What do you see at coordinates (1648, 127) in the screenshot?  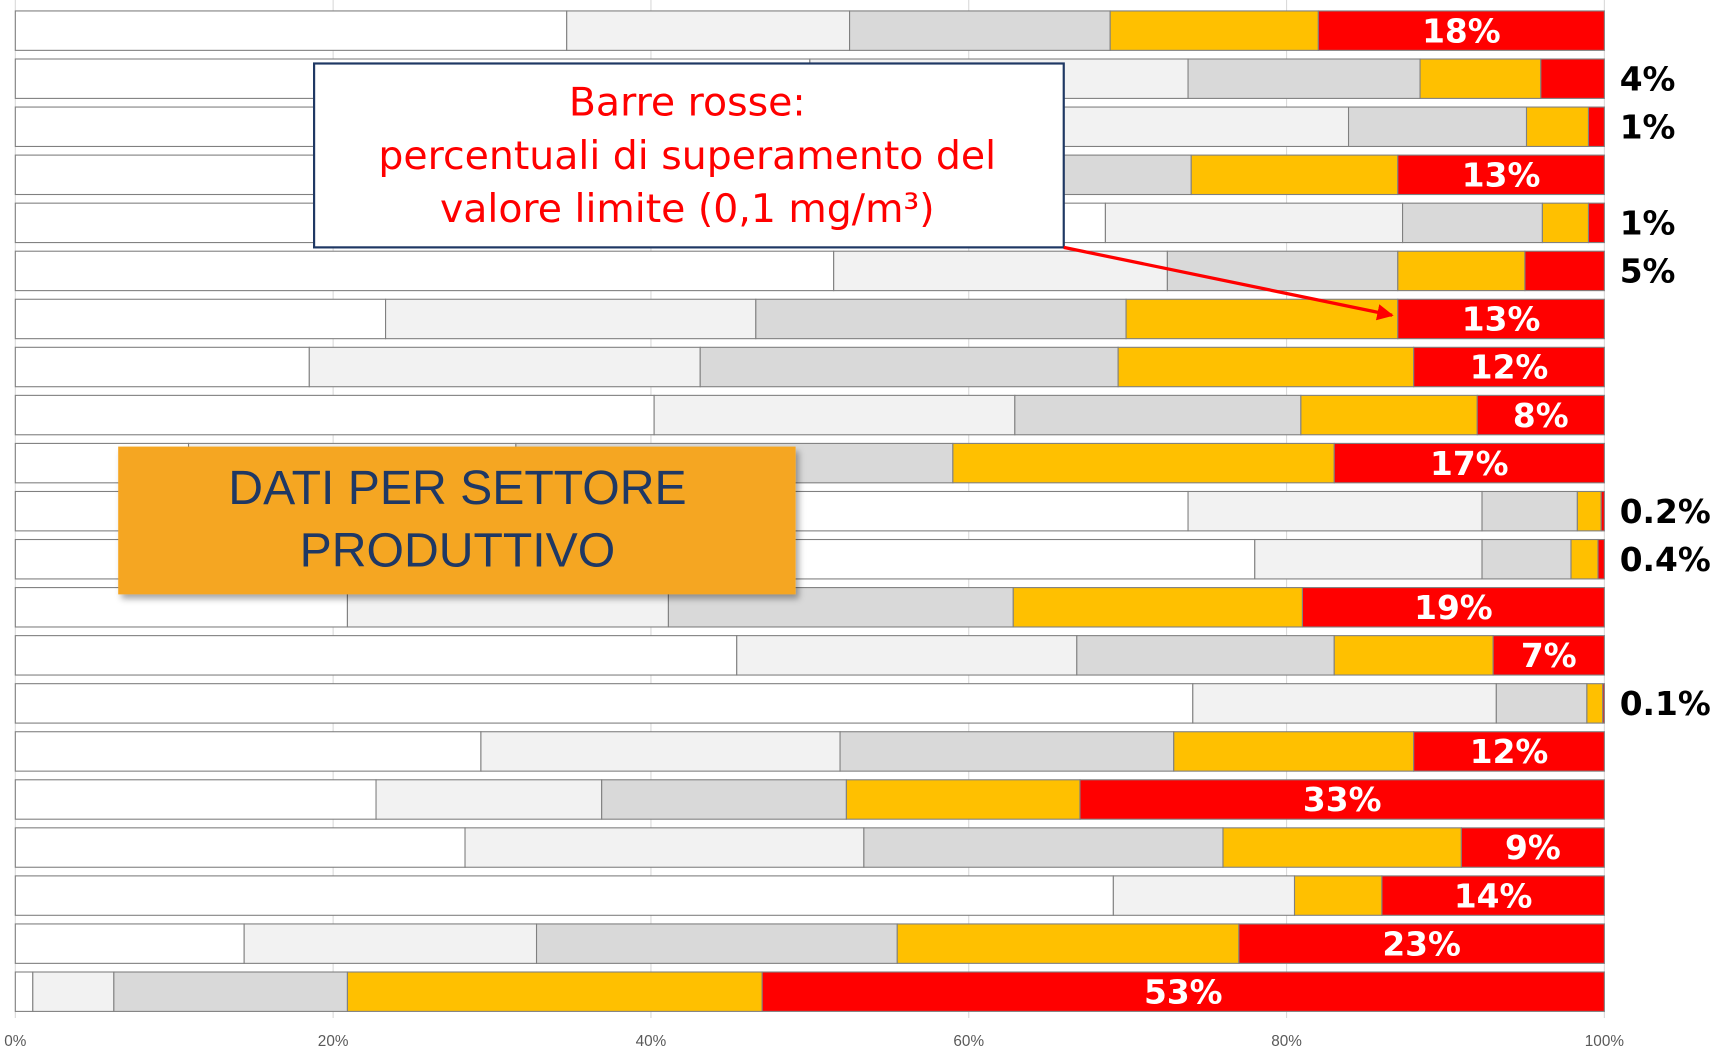 I see `value-label: 1%` at bounding box center [1648, 127].